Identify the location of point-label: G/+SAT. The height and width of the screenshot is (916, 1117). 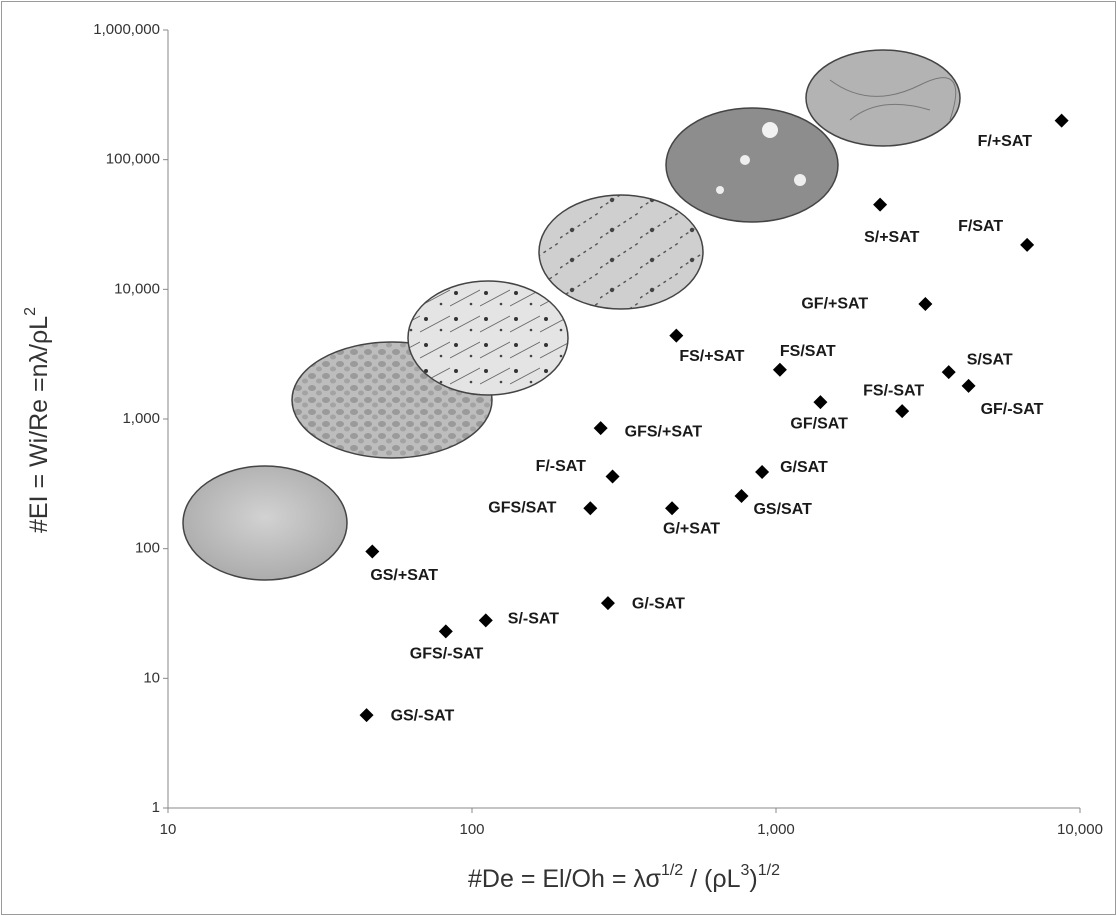
(691, 528).